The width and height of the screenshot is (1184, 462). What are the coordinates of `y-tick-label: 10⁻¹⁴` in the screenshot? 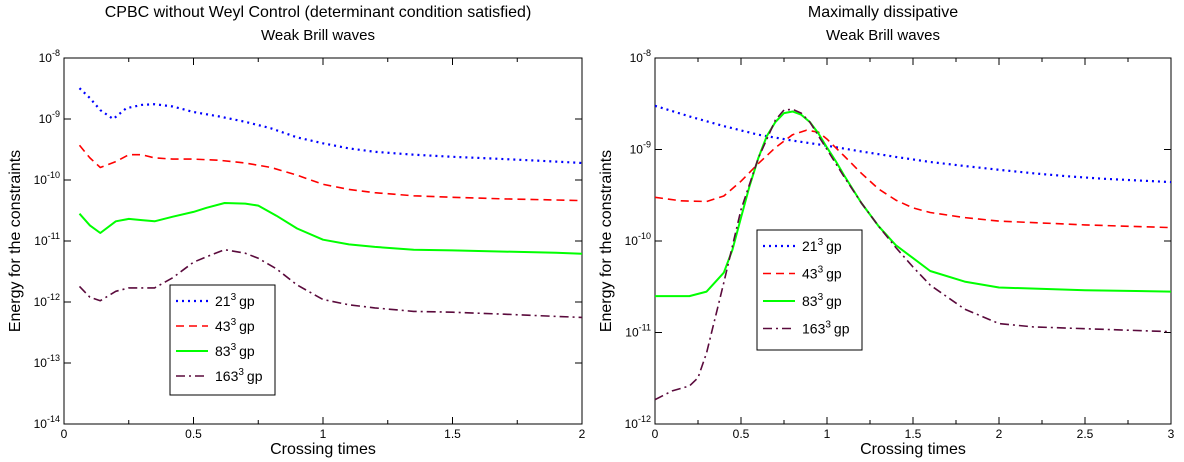 It's located at (47, 422).